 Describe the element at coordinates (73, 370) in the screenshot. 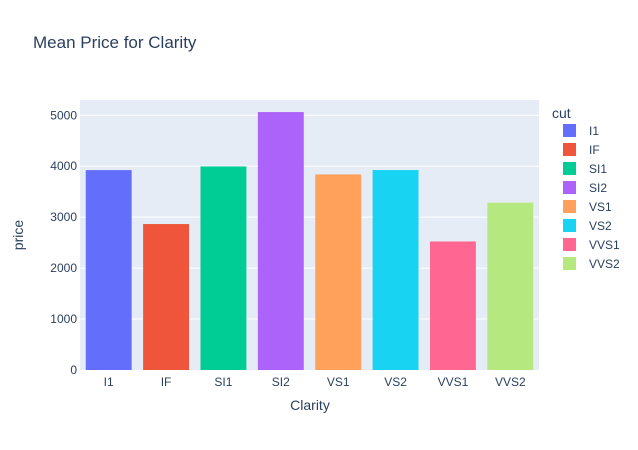

I see `y-tick-label: 0` at that location.